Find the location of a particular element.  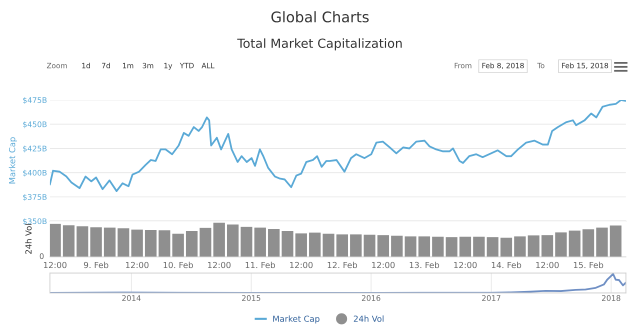

x-tick-label: 12. Feb is located at coordinates (343, 265).